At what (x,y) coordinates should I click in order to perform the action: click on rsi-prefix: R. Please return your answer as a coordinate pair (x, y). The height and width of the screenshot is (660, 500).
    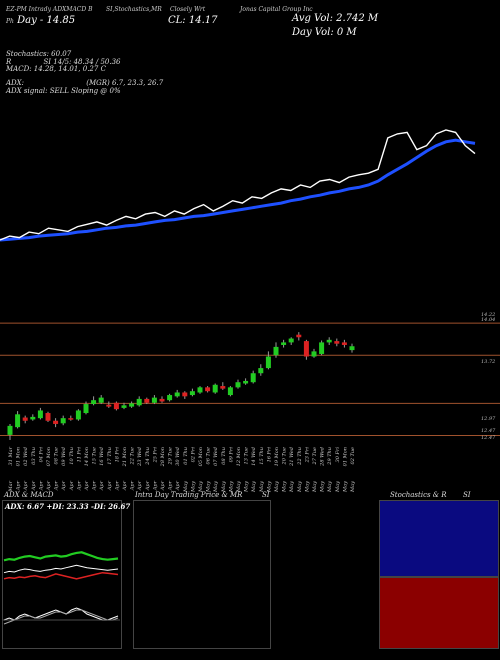
    Looking at the image, I should click on (9, 62).